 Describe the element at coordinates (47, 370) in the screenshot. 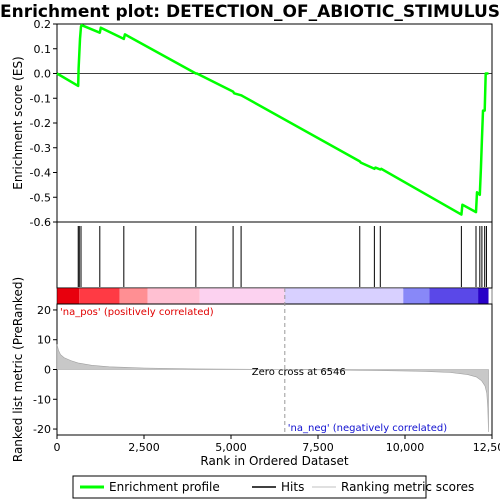

I see `metric-y-tick-label: 0` at that location.